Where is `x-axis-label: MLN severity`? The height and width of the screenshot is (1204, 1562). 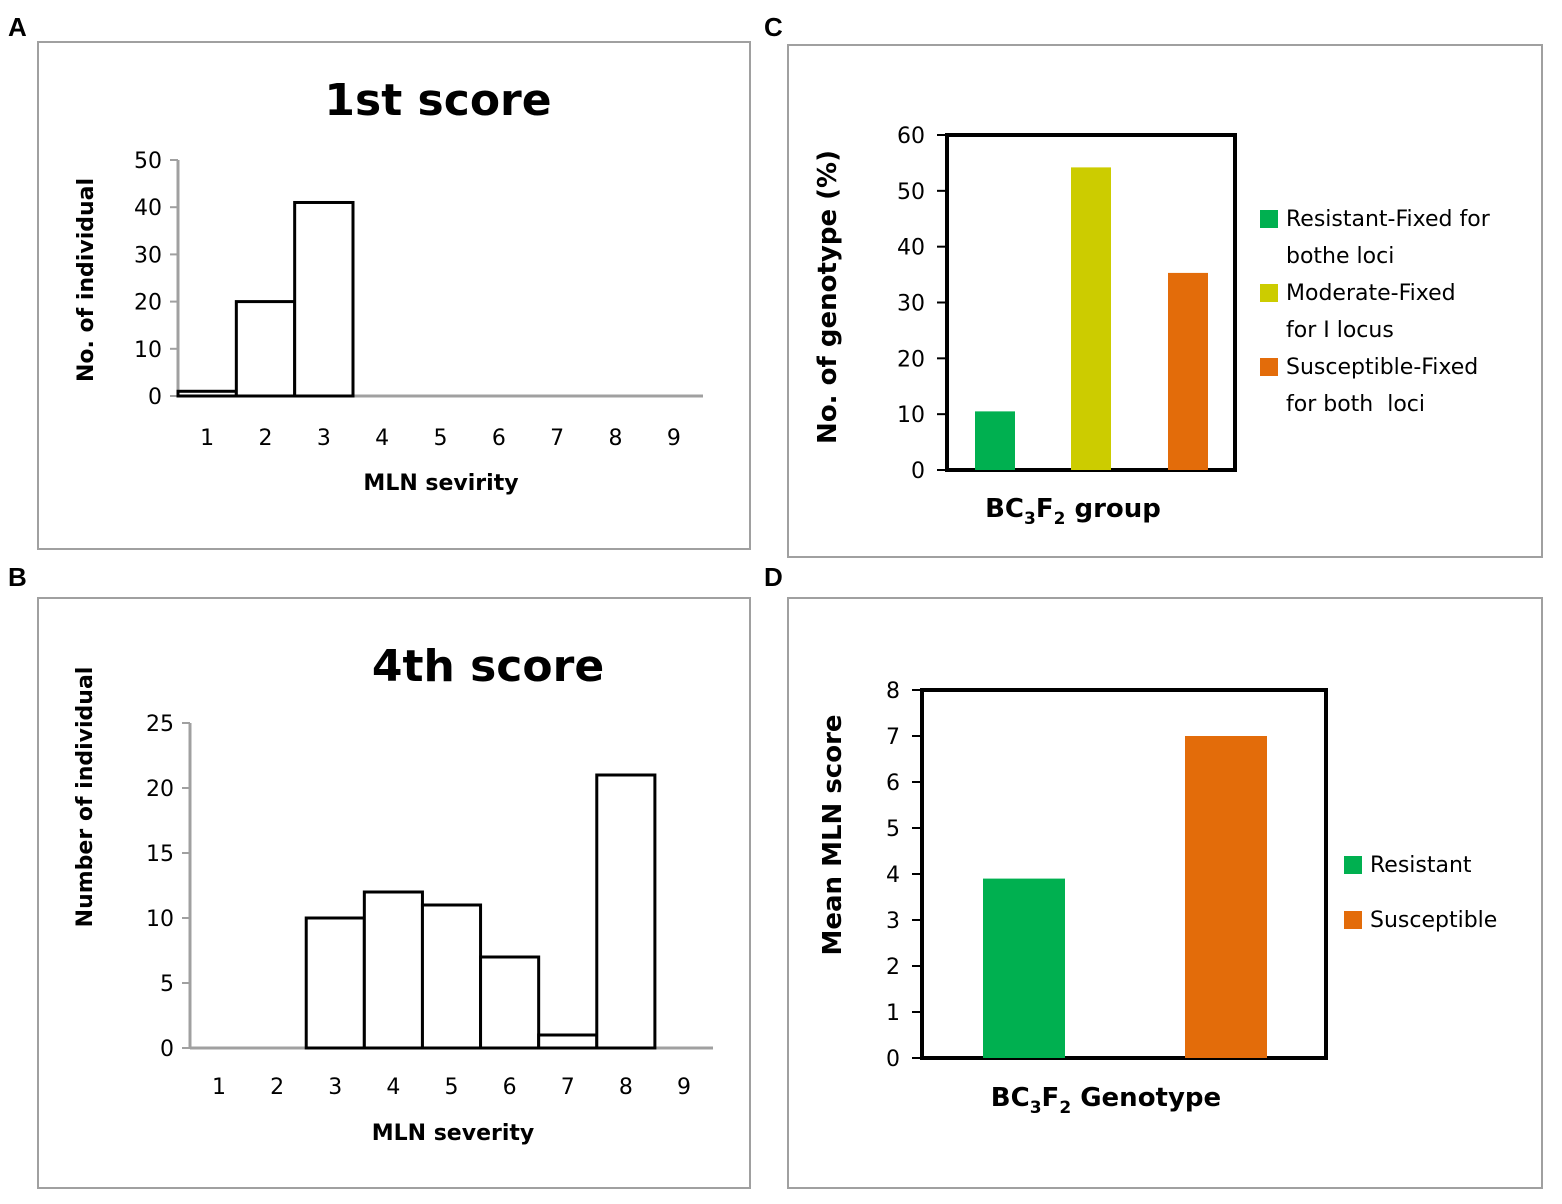
x-axis-label: MLN severity is located at coordinates (453, 1133).